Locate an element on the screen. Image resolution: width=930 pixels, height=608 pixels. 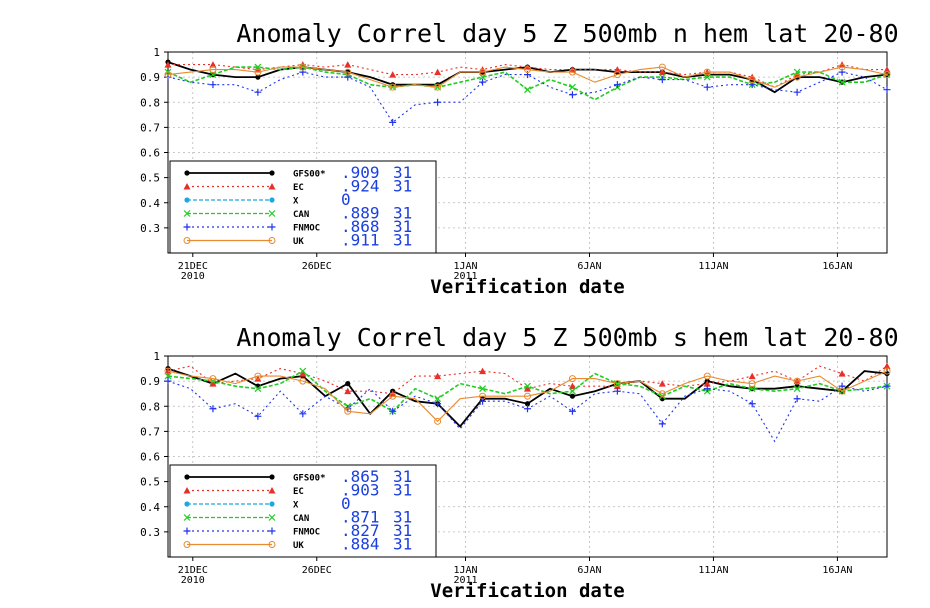
series-uk is located at coordinates (527, 396).